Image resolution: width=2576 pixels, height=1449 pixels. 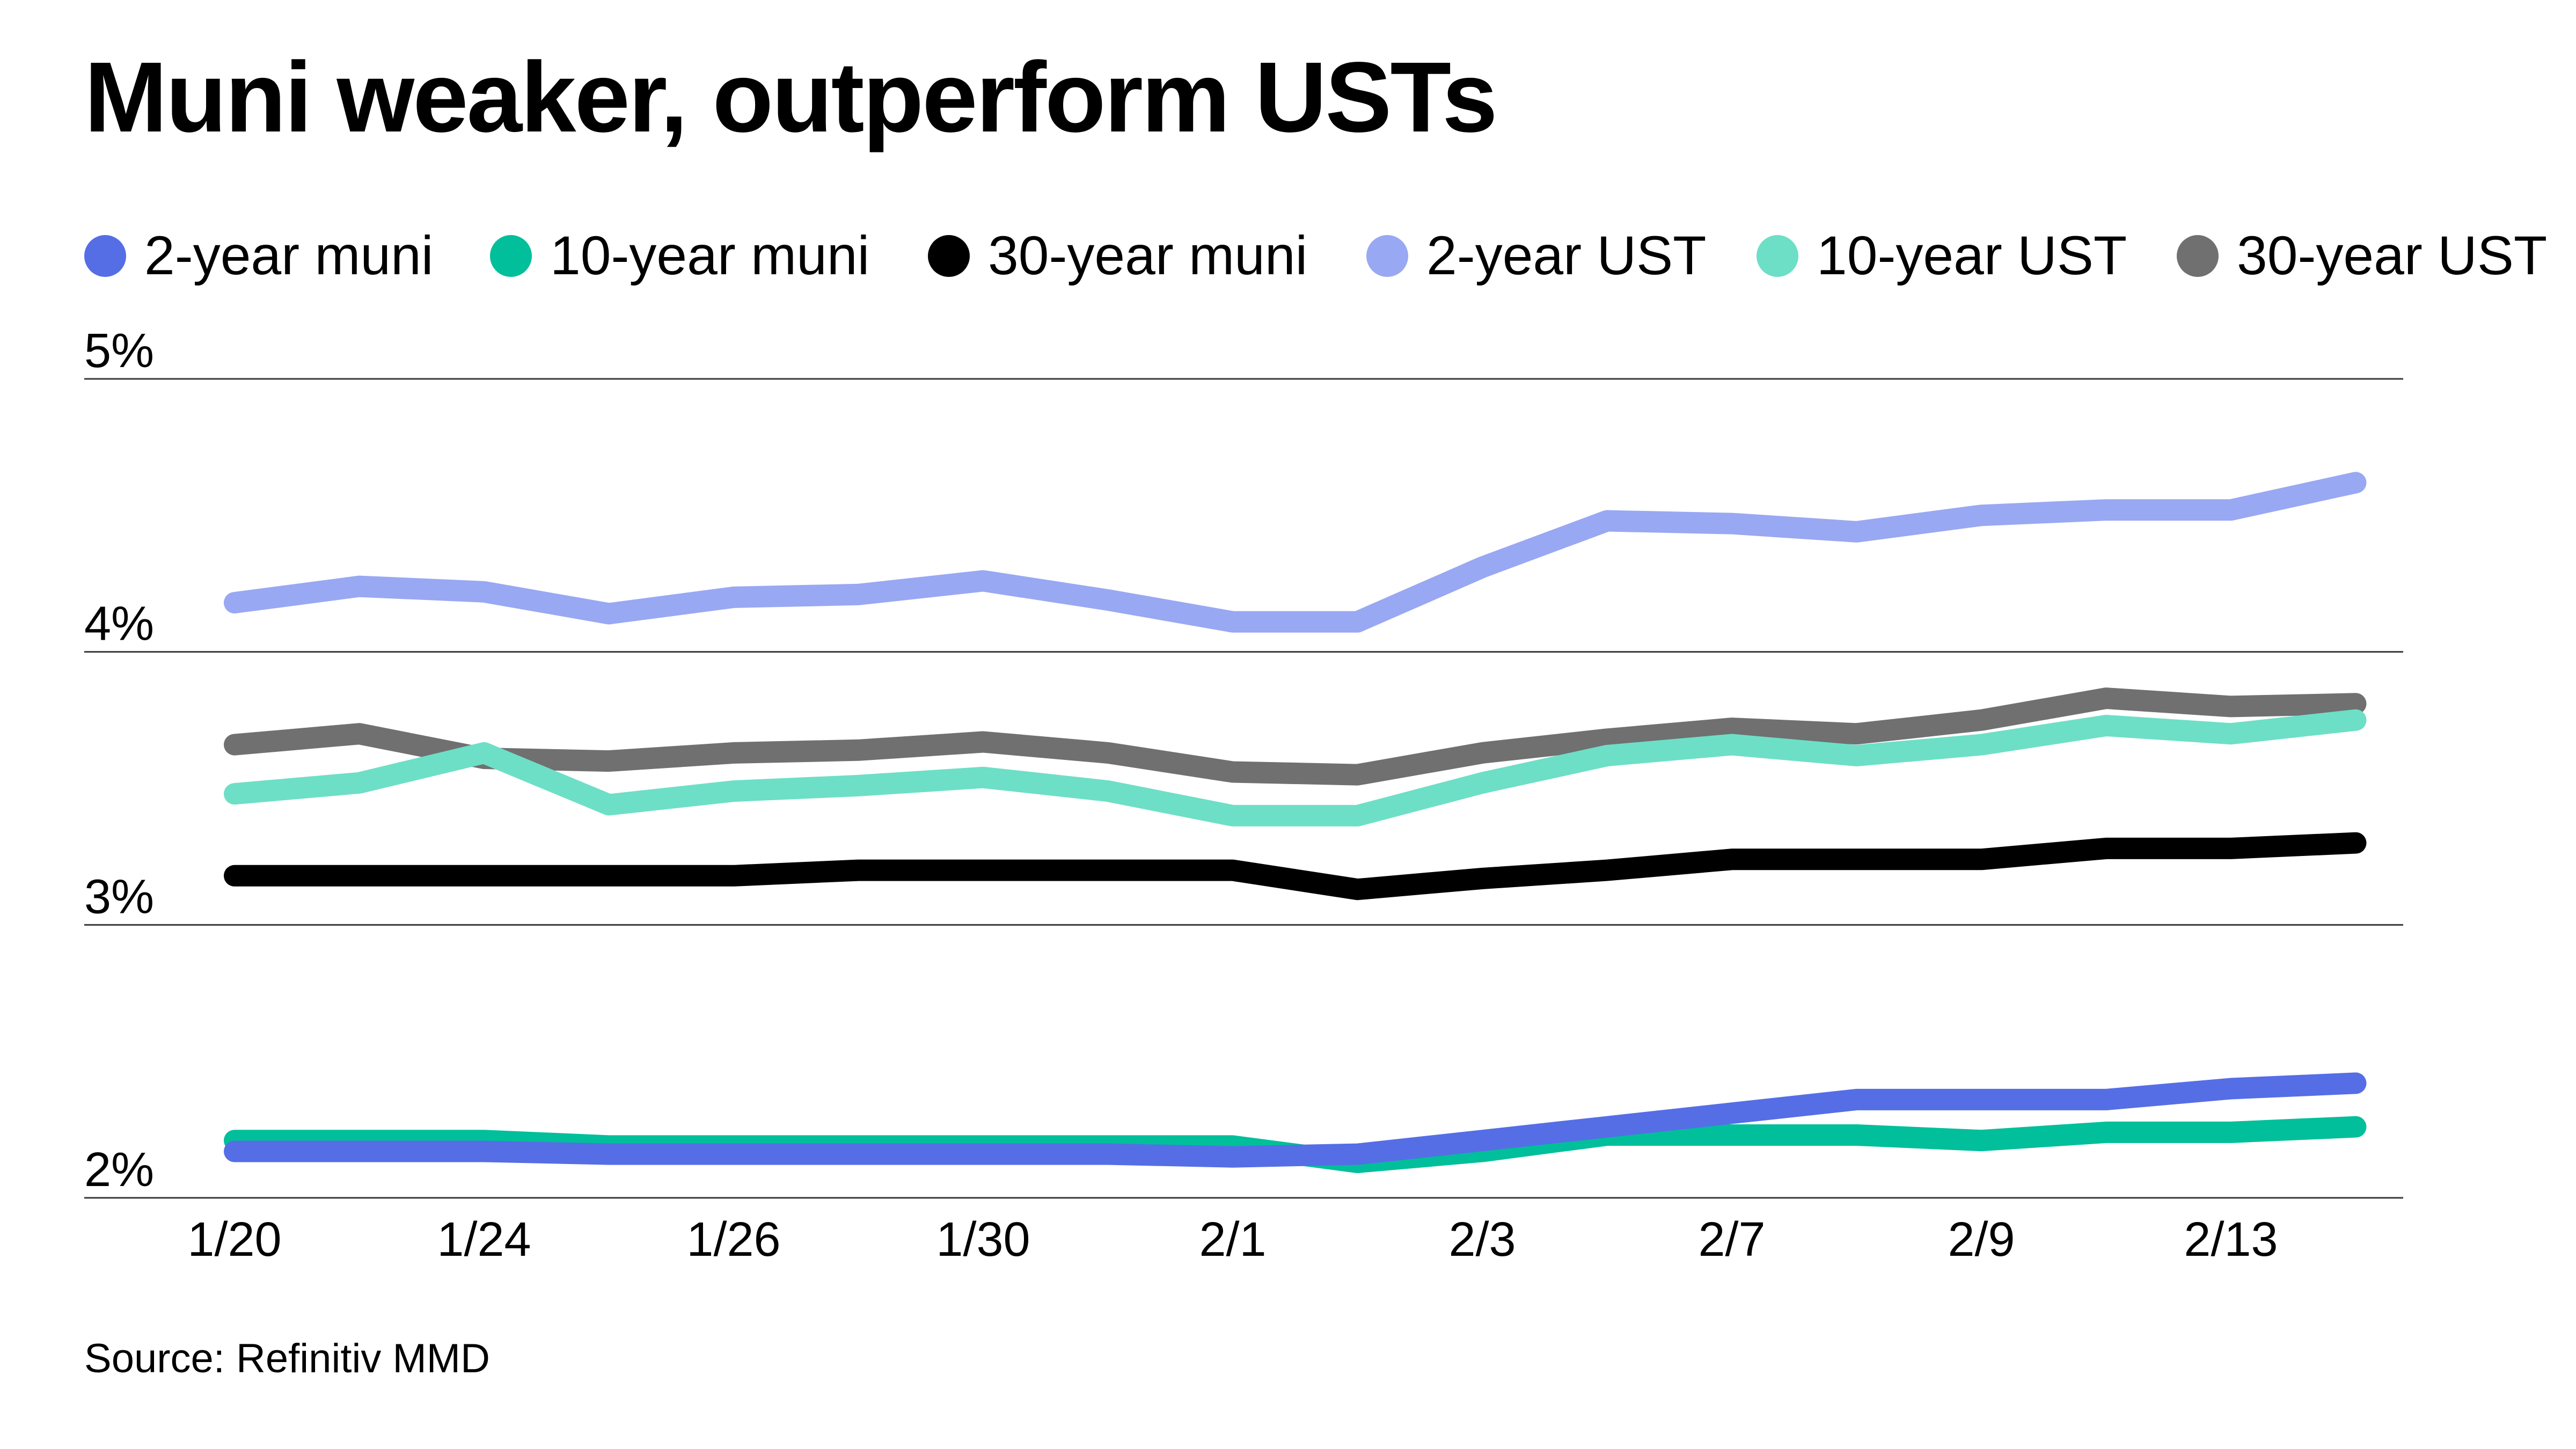 I want to click on y-tick-label: 4%, so click(x=119, y=624).